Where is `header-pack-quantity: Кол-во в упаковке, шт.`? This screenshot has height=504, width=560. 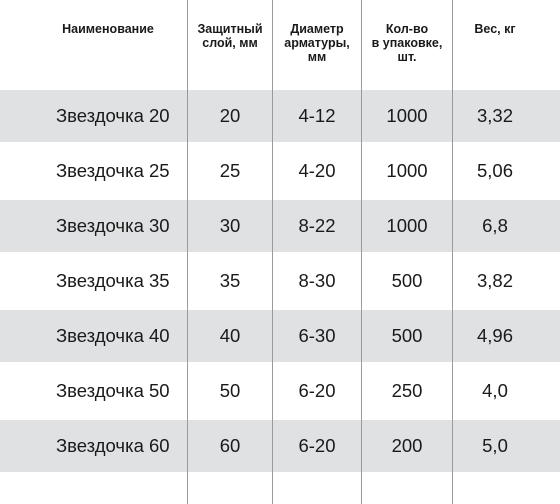 header-pack-quantity: Кол-во в упаковке, шт. is located at coordinates (407, 43).